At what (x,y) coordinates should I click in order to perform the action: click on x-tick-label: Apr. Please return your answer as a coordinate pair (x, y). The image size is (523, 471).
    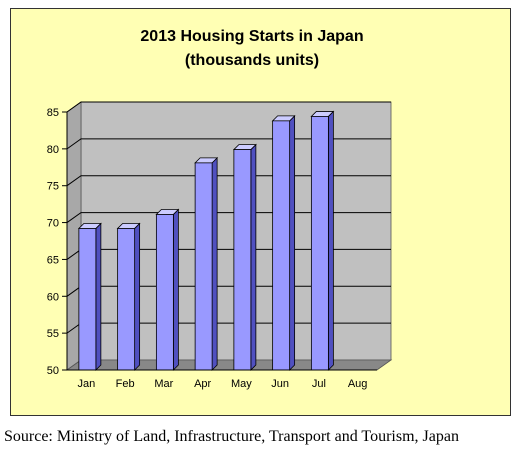
    Looking at the image, I should click on (202, 384).